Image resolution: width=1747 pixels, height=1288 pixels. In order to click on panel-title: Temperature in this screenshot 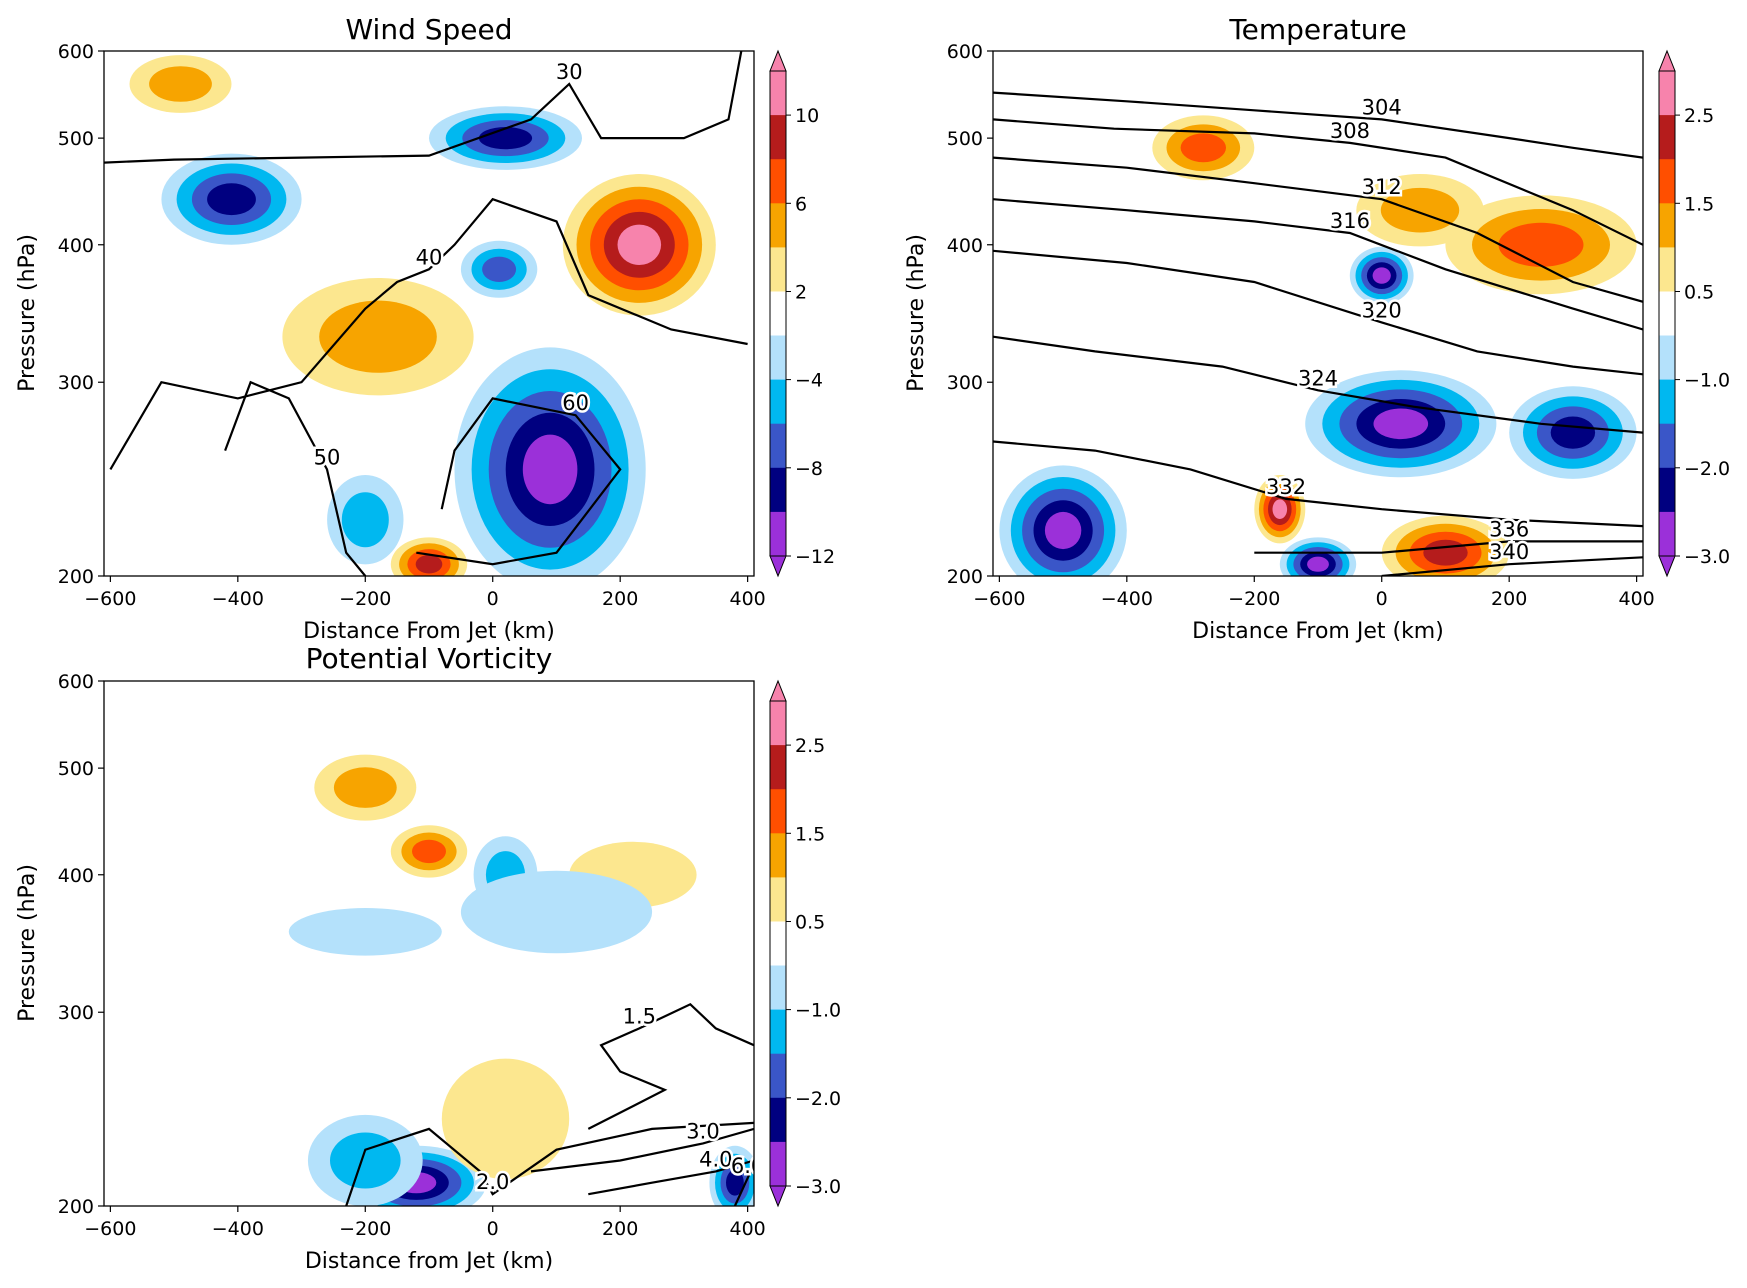, I will do `click(1317, 29)`.